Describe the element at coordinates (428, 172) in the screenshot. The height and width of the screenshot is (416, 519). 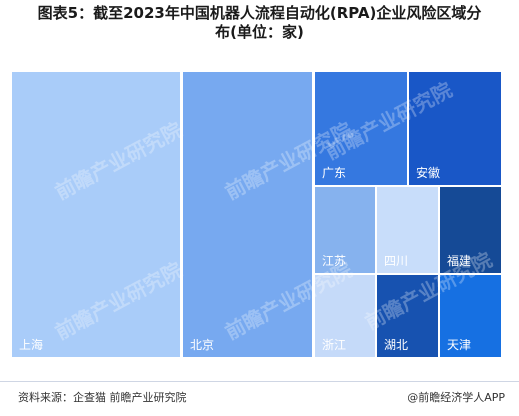
I see `treemap-label: 安徽` at that location.